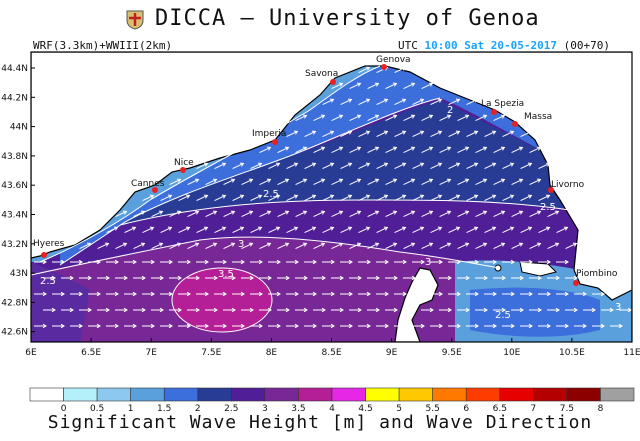 The image size is (640, 441). Describe the element at coordinates (14, 69) in the screenshot. I see `y-tick-label: 44.4N` at that location.